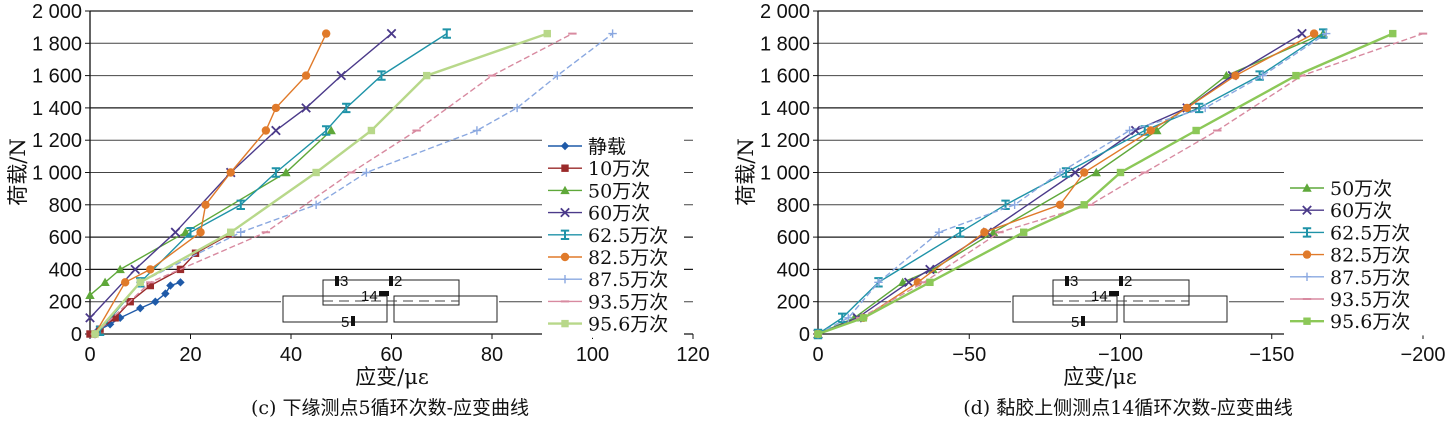  What do you see at coordinates (1065, 309) in the screenshot?
I see `inset-lower-plate-left` at bounding box center [1065, 309].